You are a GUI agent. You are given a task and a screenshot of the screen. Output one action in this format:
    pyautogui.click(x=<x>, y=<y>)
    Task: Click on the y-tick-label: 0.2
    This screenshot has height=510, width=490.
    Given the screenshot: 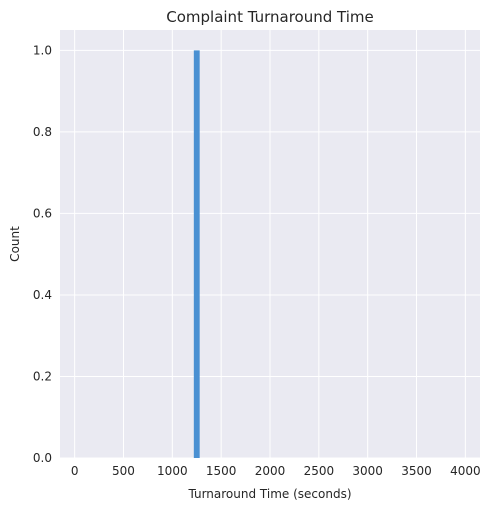 What is the action you would take?
    pyautogui.click(x=42, y=376)
    